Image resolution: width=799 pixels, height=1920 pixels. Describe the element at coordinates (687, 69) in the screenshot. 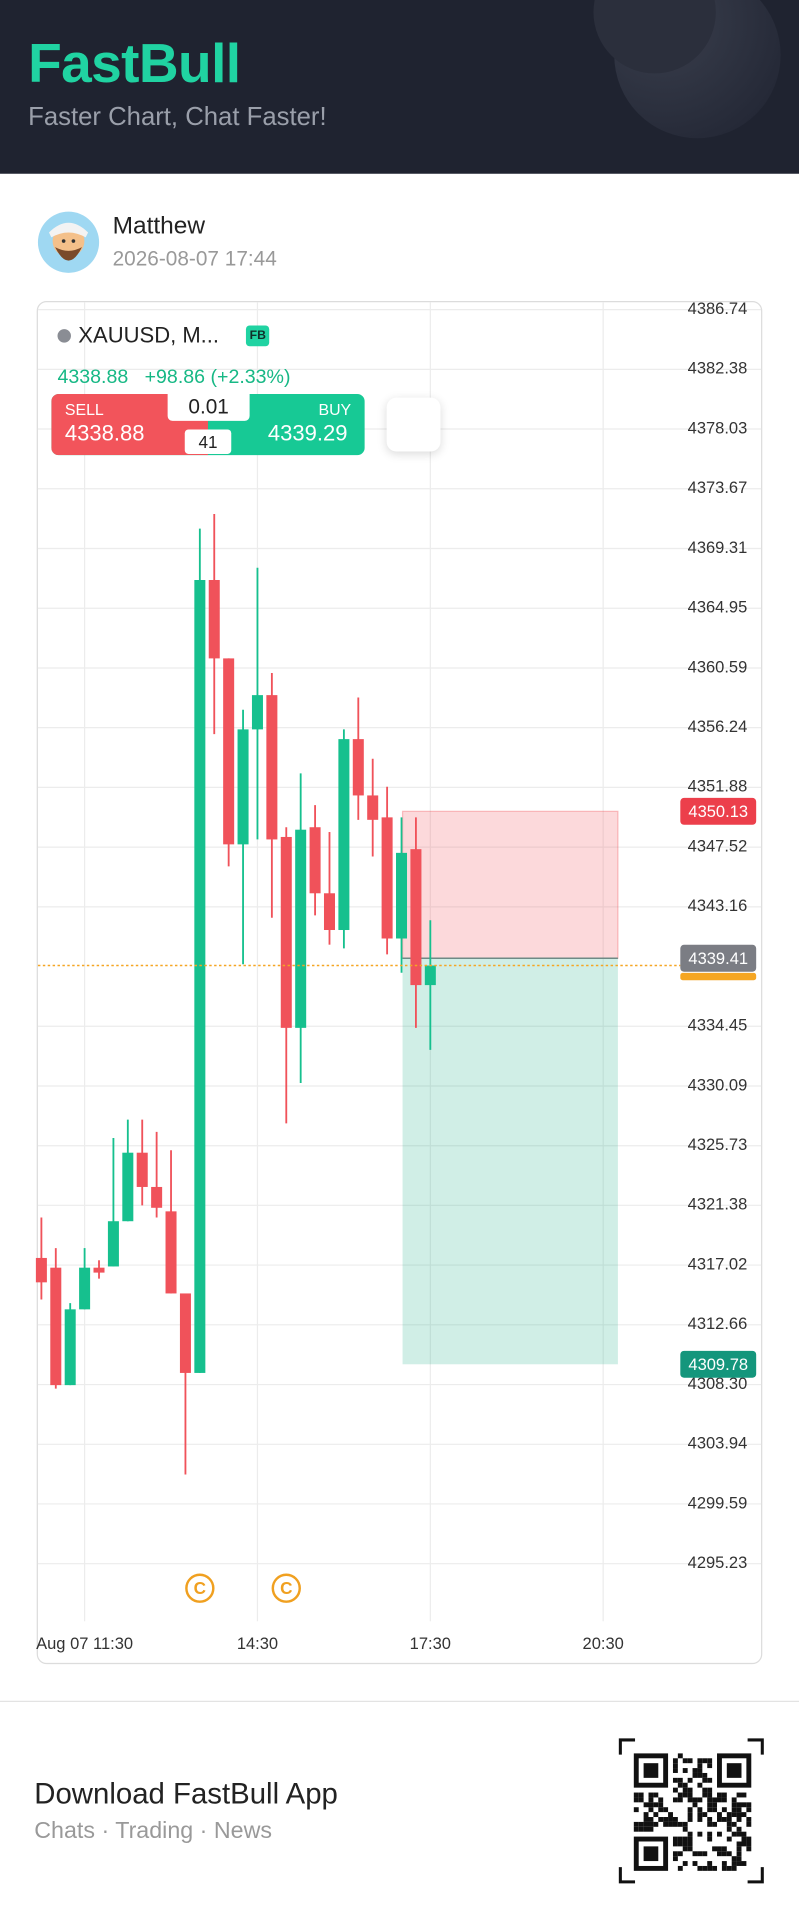

I see `header-decoration` at that location.